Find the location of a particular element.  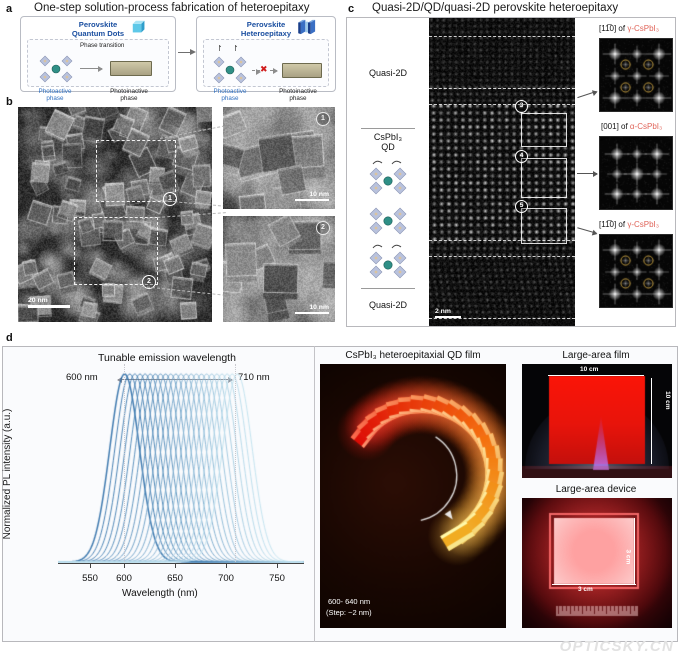

panel-d-separator is located at coordinates (314, 494).